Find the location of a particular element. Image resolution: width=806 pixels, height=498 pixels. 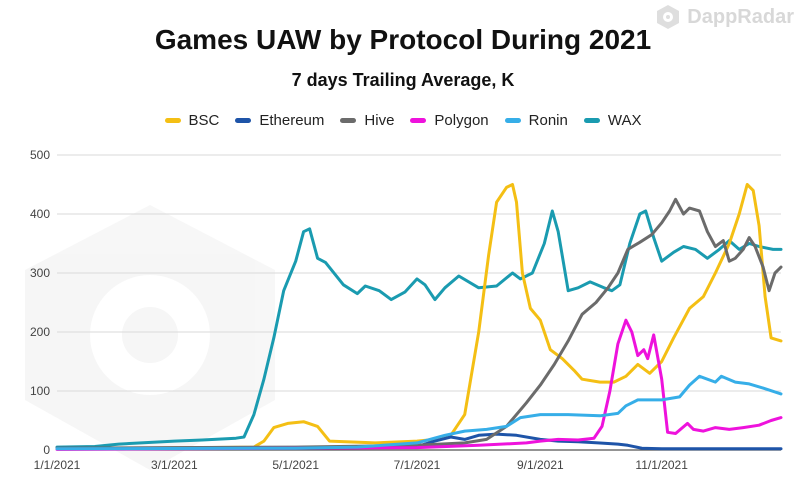

x-tick-label: 11/1/2021 is located at coordinates (661, 465).